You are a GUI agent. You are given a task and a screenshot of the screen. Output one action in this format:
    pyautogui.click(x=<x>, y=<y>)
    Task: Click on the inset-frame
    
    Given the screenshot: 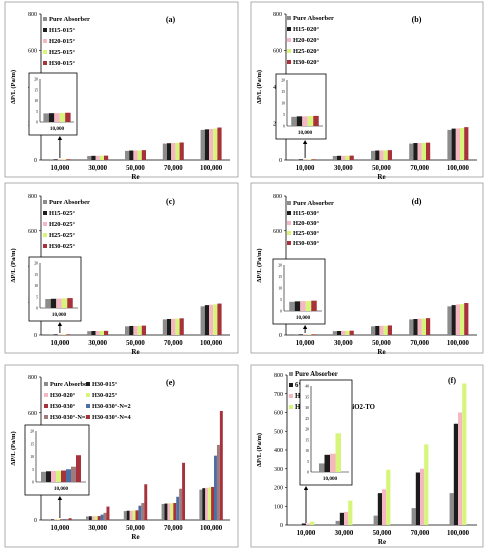 What is the action you would take?
    pyautogui.click(x=53, y=104)
    